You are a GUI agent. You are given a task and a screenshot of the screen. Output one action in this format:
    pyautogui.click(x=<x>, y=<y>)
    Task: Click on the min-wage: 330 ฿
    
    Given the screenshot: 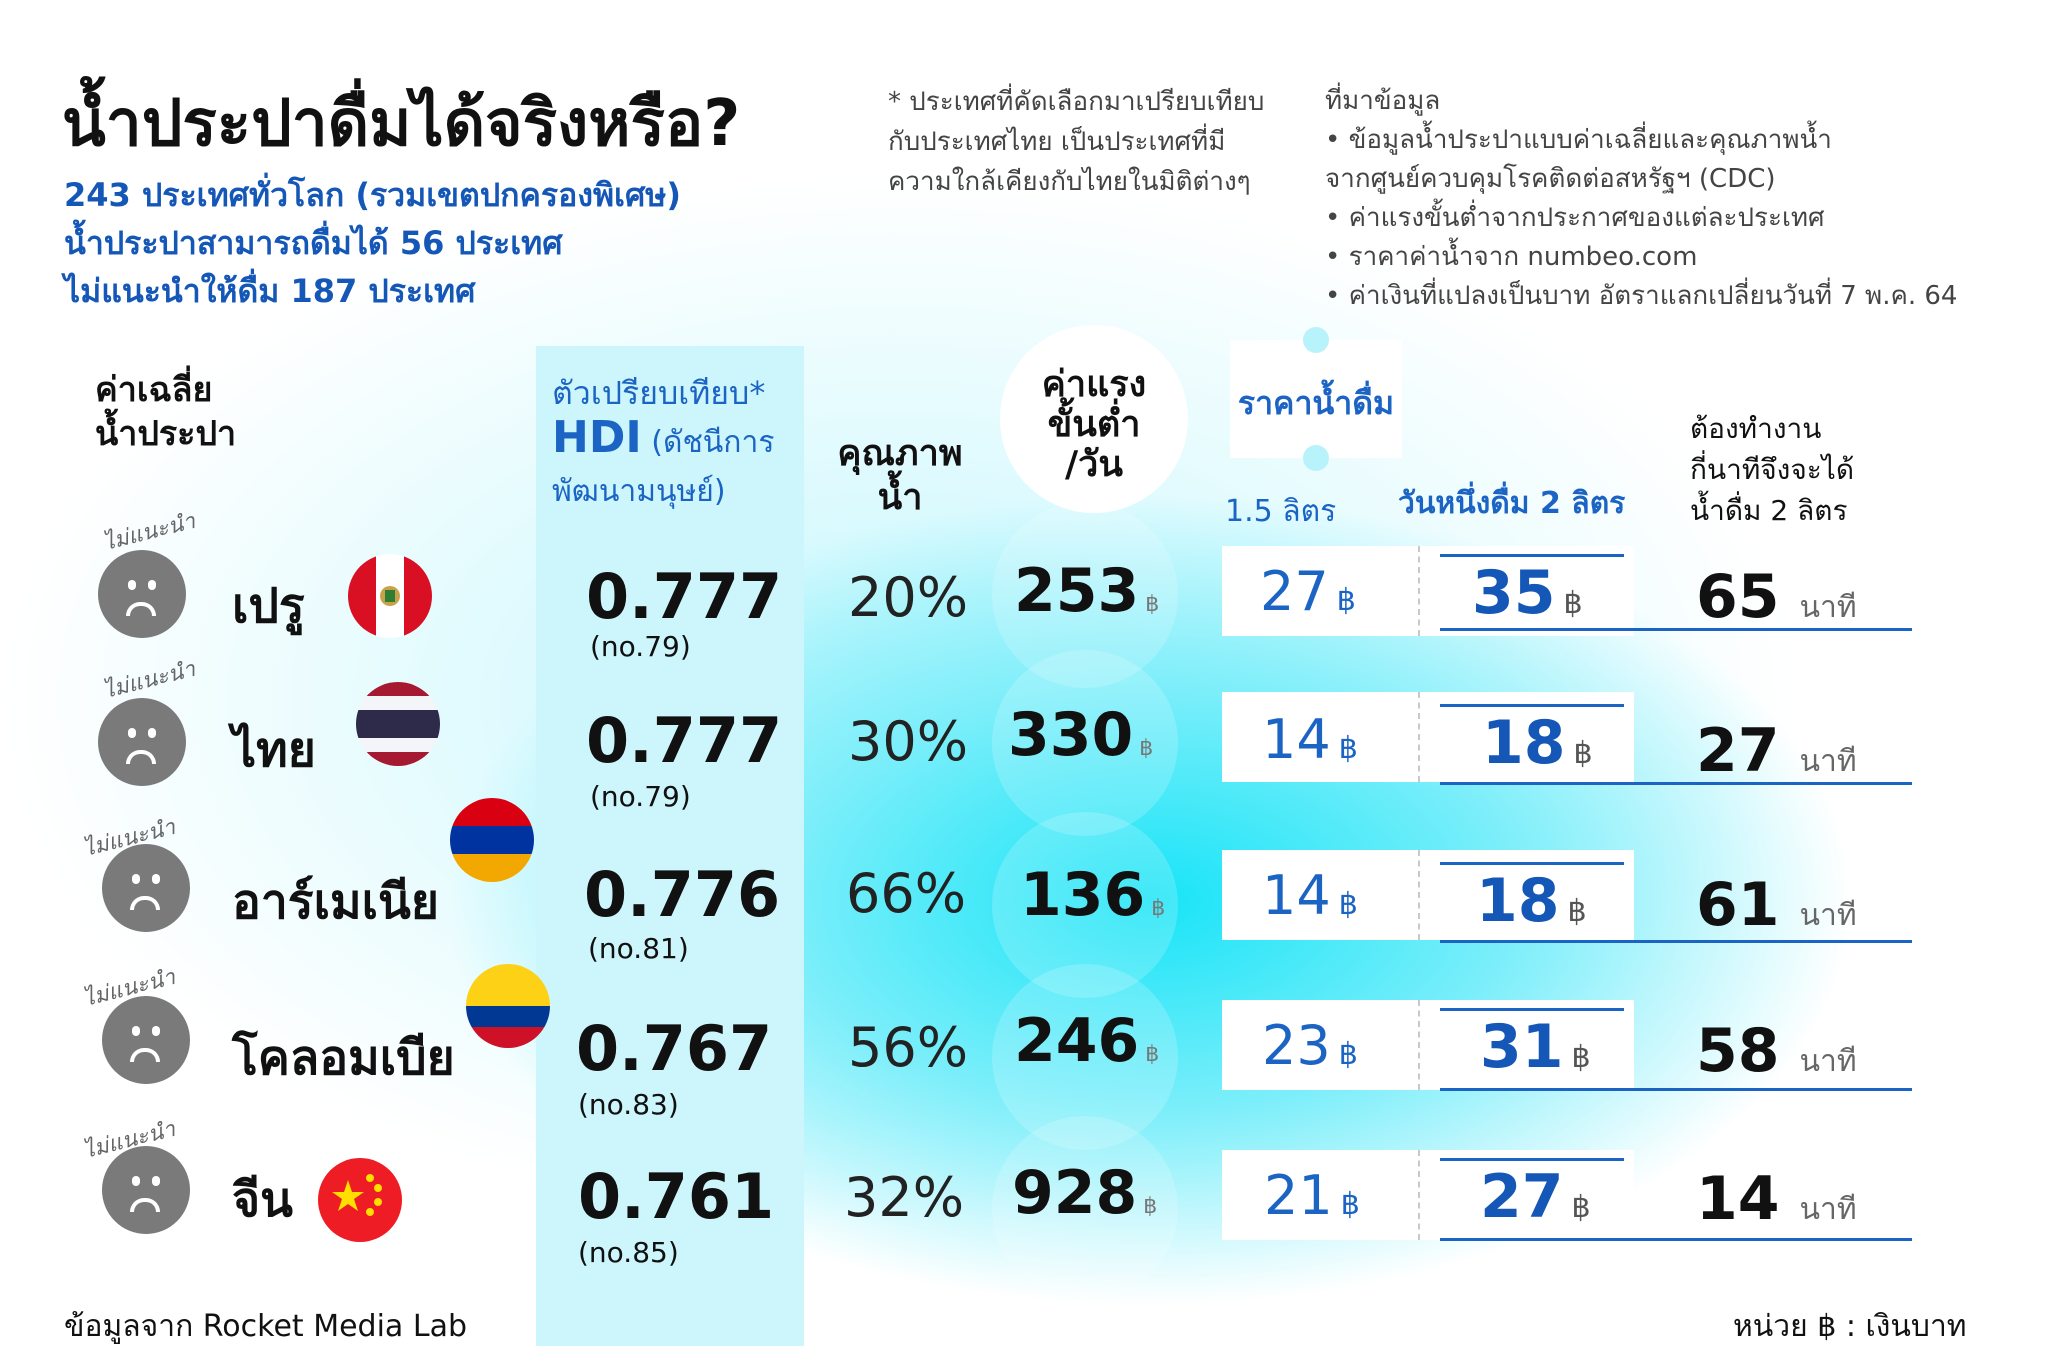 What is the action you would take?
    pyautogui.click(x=1081, y=735)
    